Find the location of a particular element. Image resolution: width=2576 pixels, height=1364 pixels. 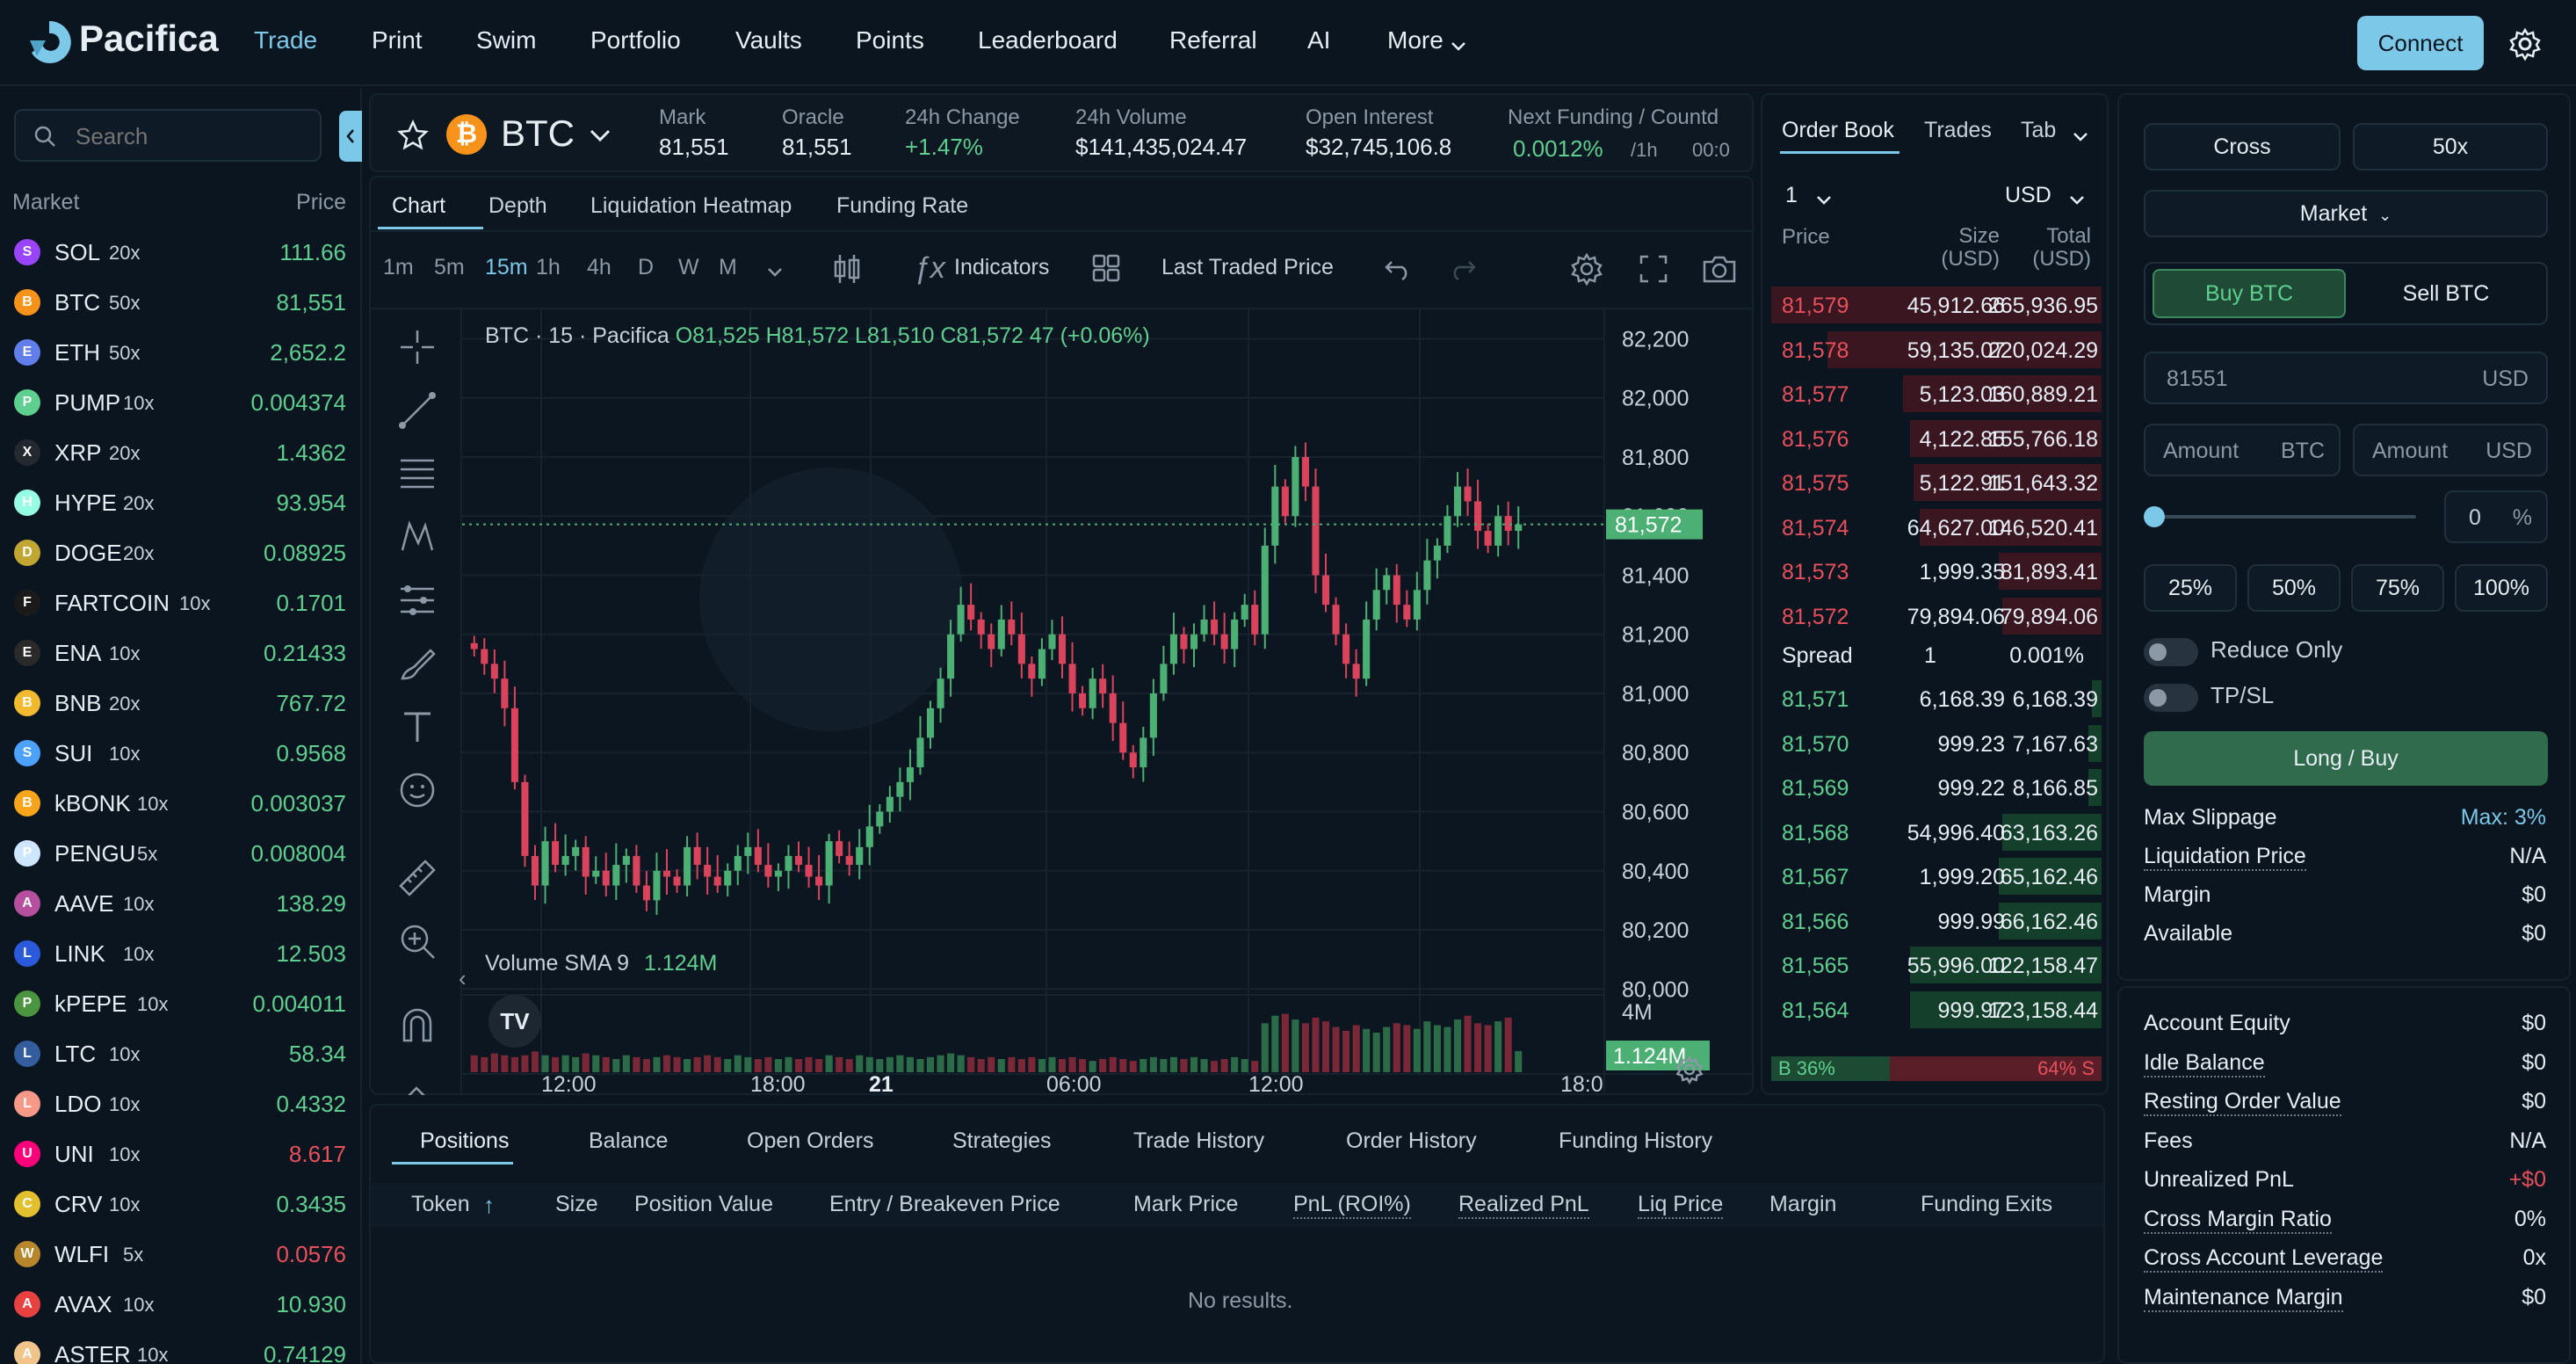

bid-row: 81,566 999.99 66,162.46 is located at coordinates (1936, 921).